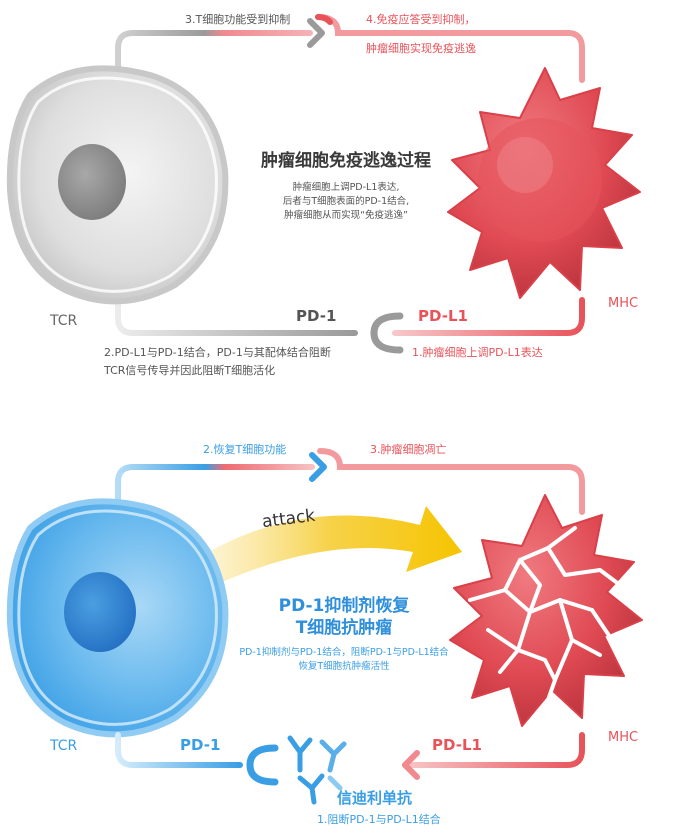 The height and width of the screenshot is (840, 700). I want to click on top-mhc-label: MHC, so click(623, 303).